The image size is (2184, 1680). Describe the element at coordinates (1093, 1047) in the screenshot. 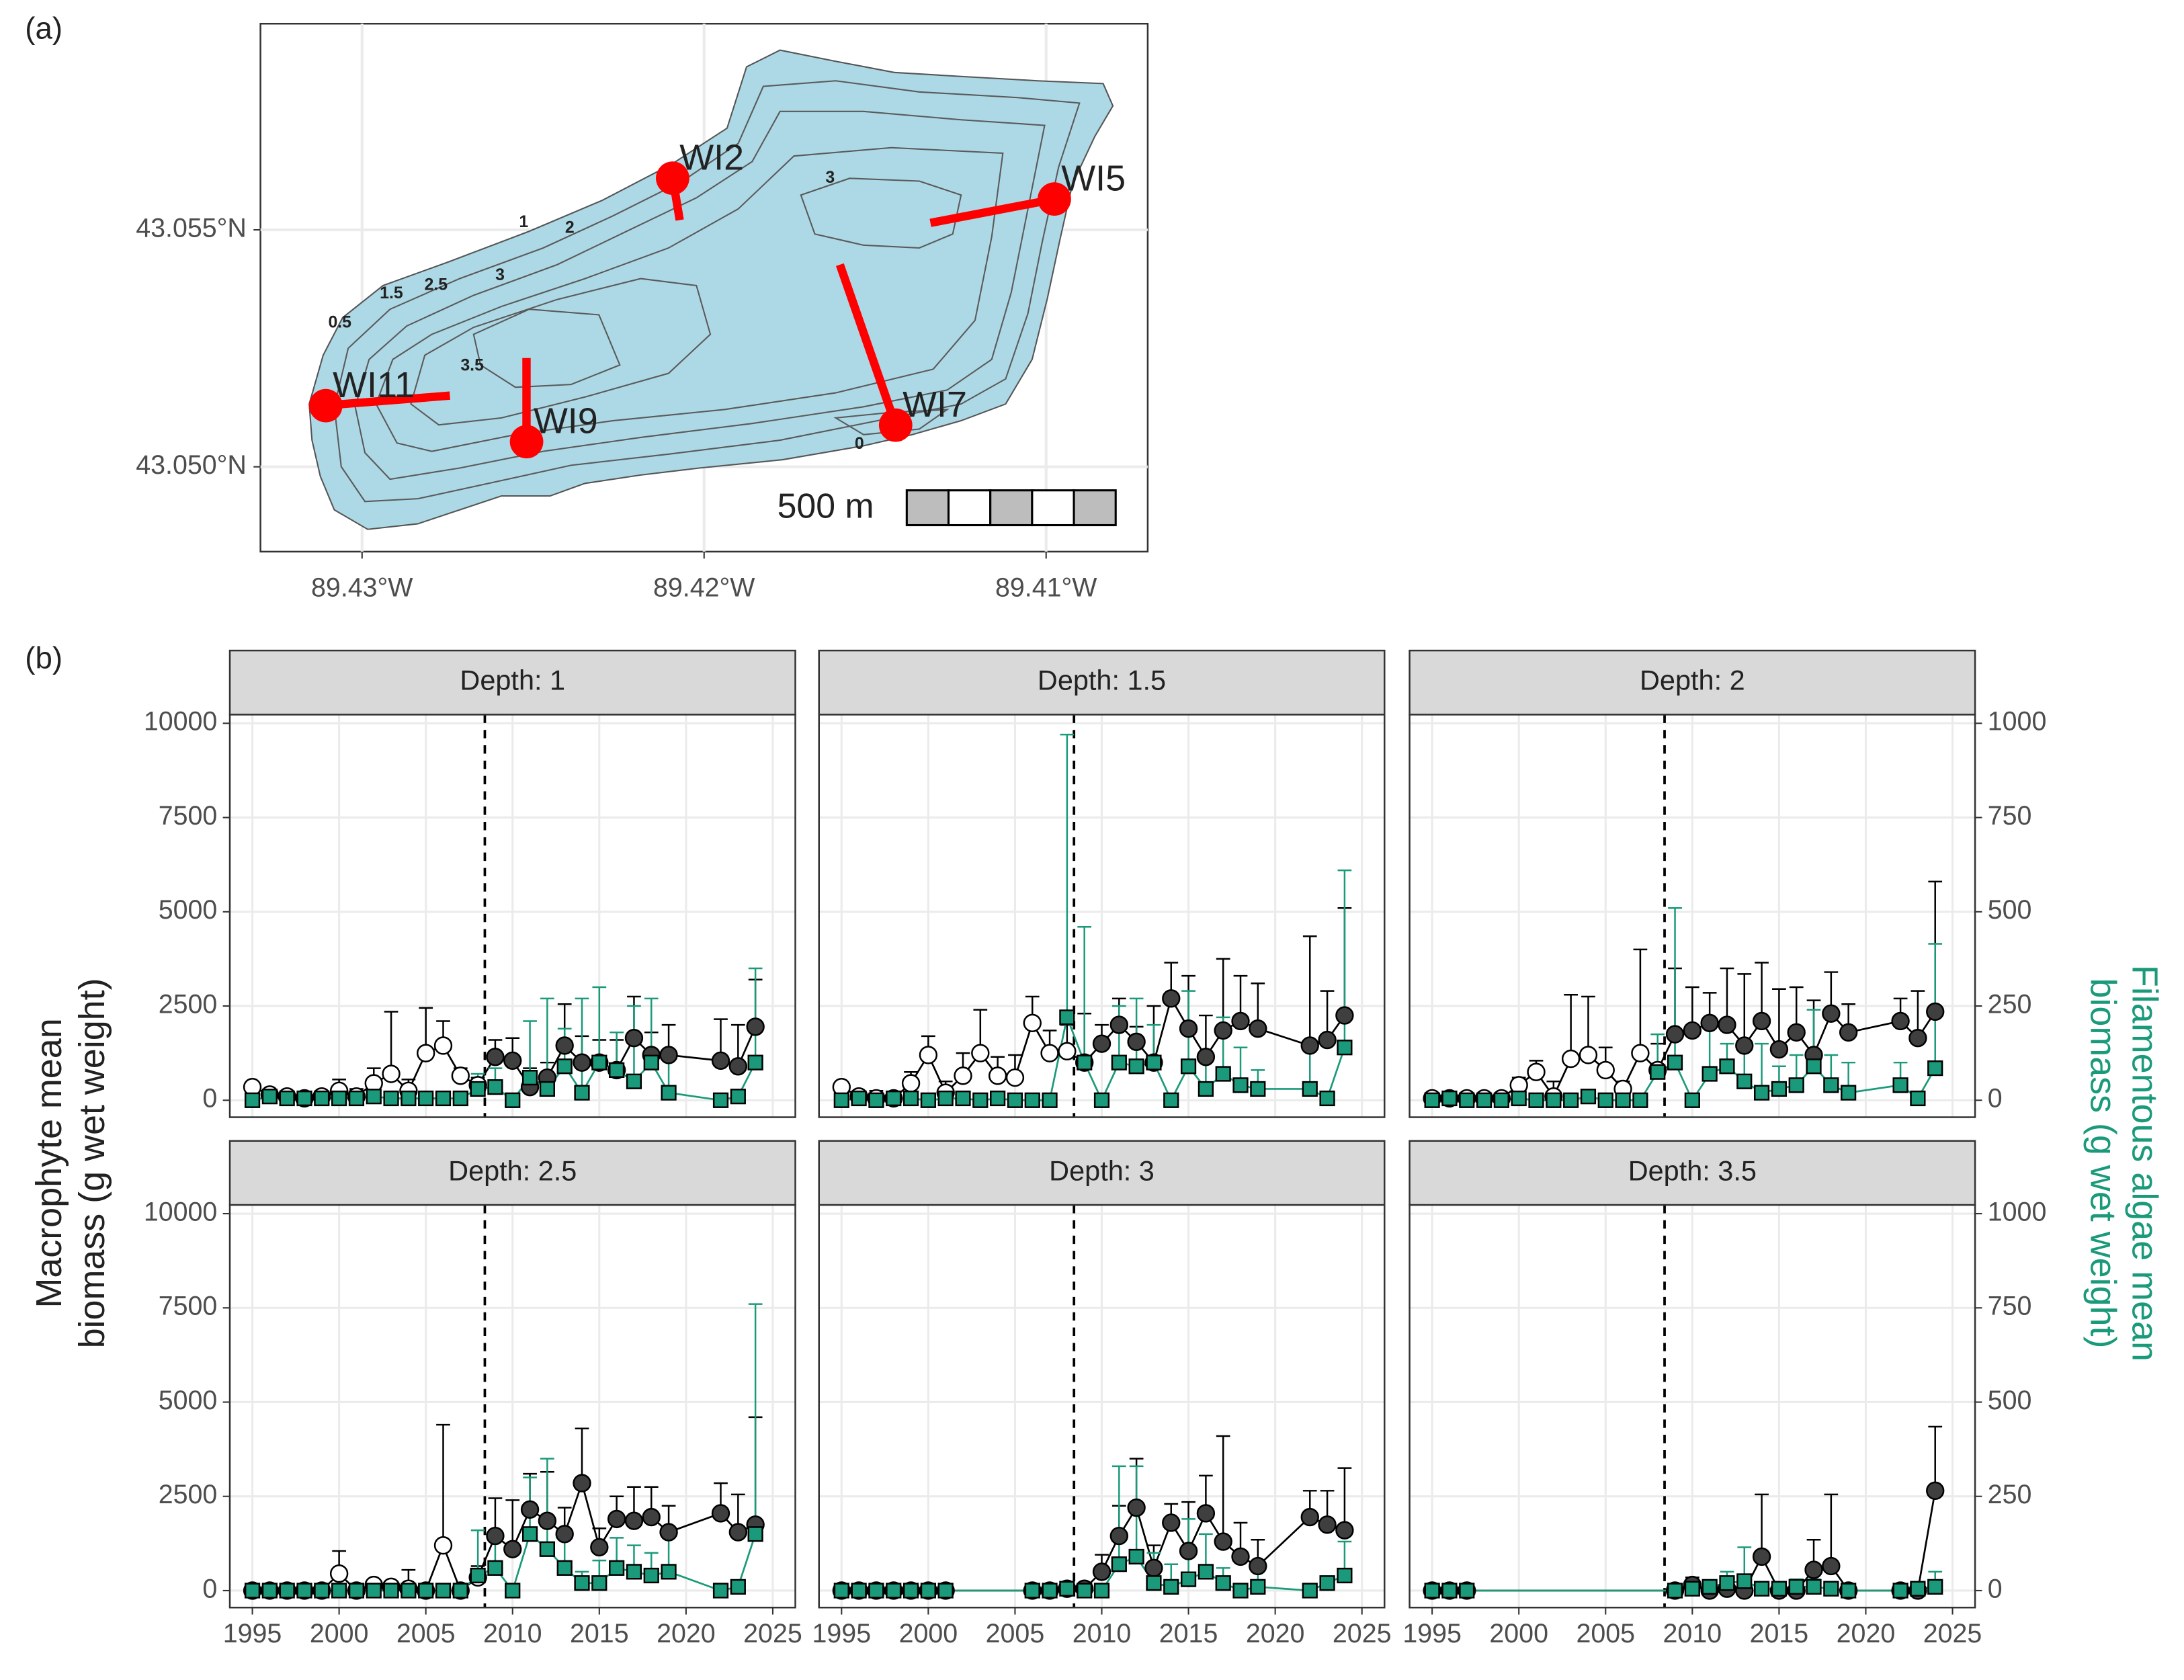

I see `series-line` at that location.